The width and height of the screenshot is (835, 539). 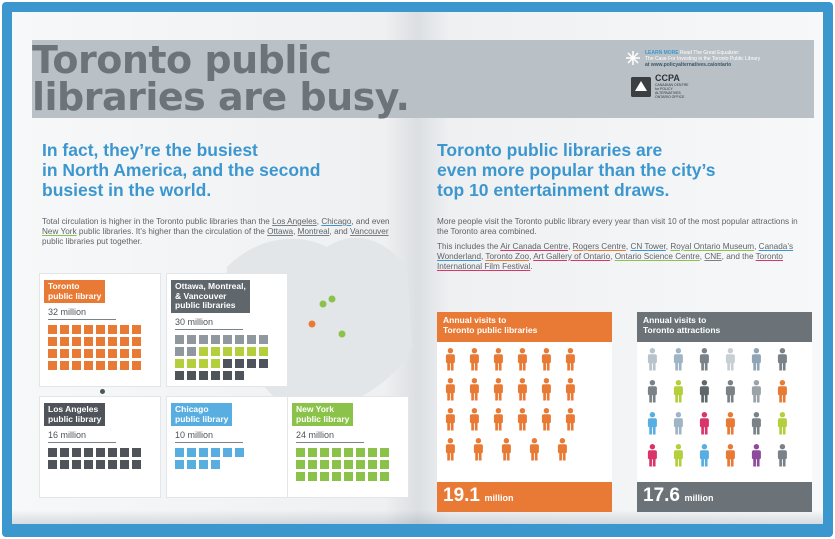 What do you see at coordinates (323, 304) in the screenshot?
I see `map-dot-montreal` at bounding box center [323, 304].